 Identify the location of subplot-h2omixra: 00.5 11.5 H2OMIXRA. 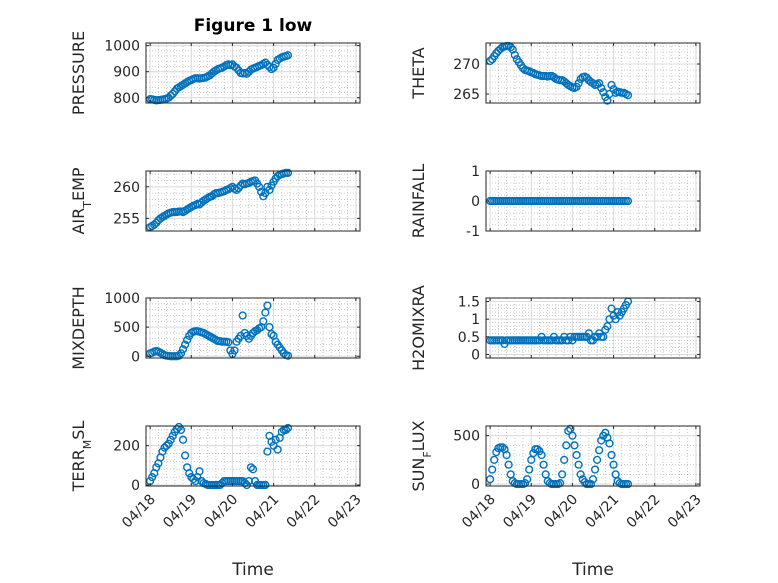
(555, 328).